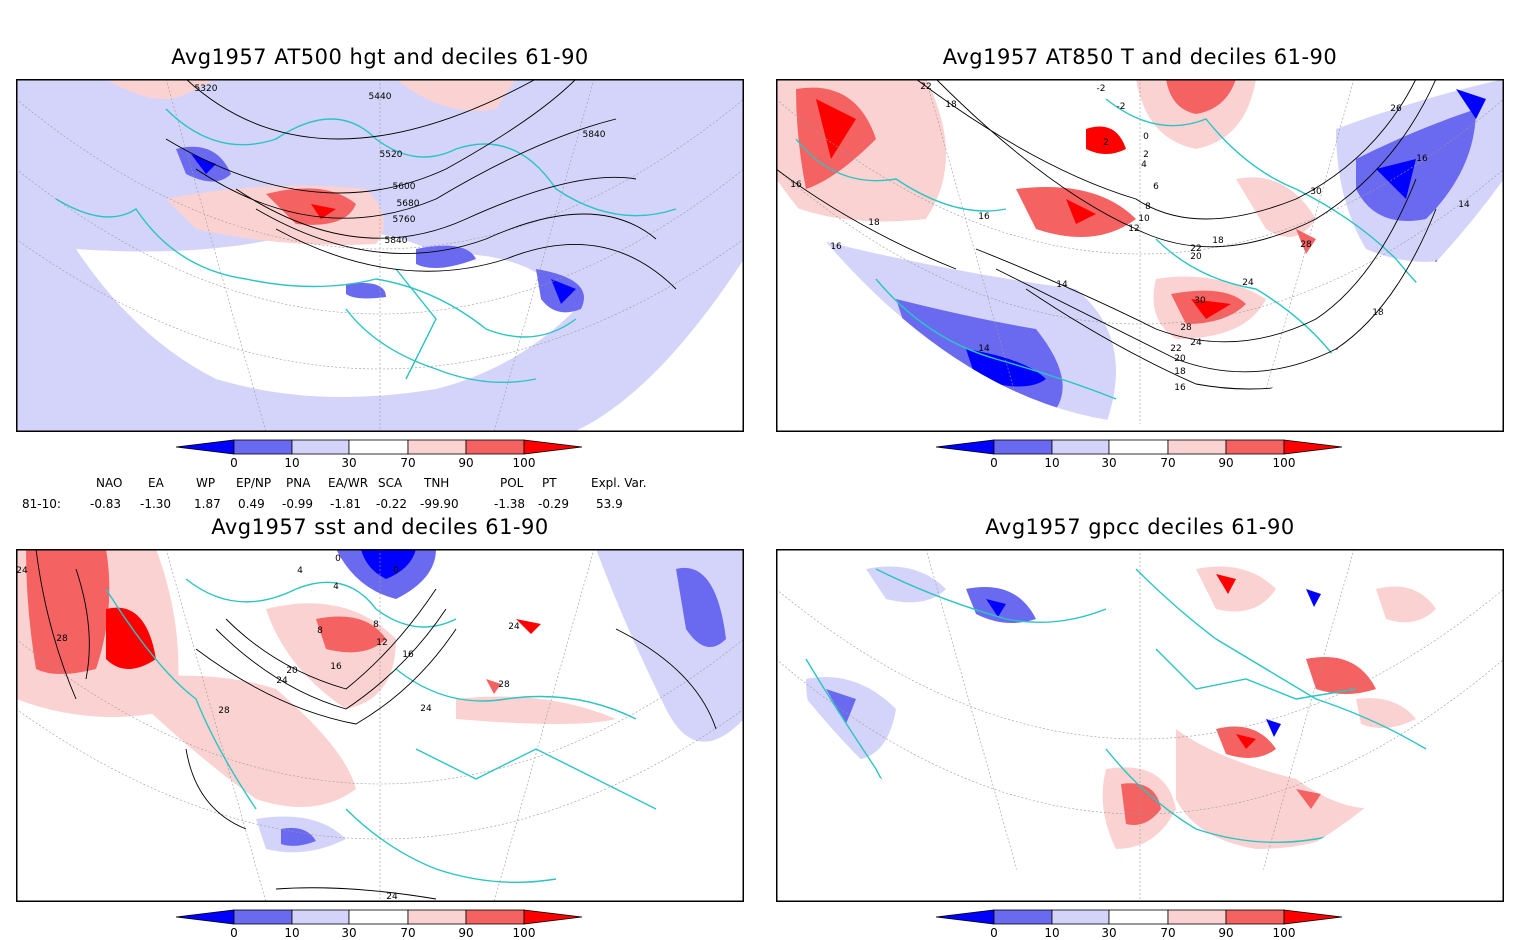  What do you see at coordinates (254, 483) in the screenshot?
I see `index-header: EP/NP` at bounding box center [254, 483].